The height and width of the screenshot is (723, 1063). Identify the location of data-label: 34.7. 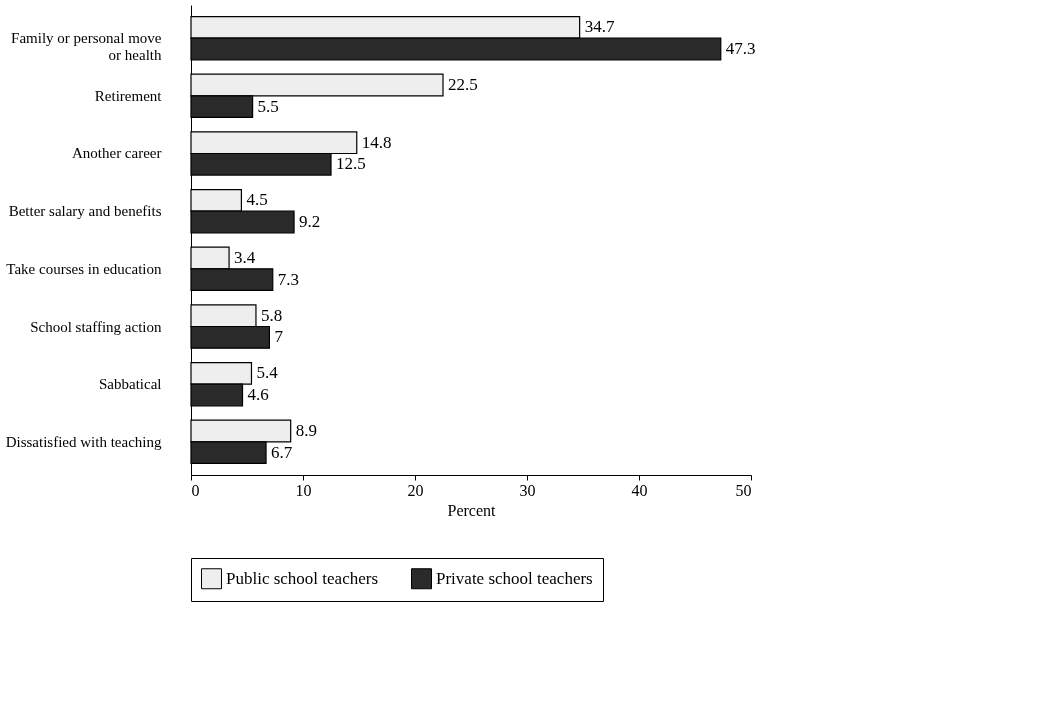
(599, 27).